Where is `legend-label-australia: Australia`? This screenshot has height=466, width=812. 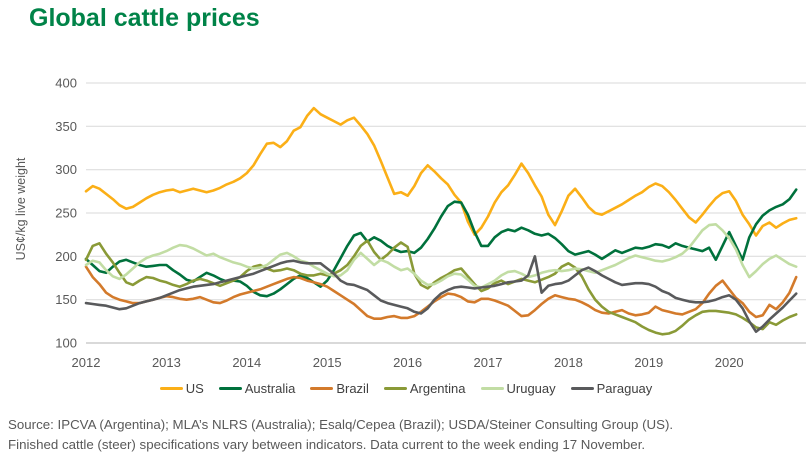
legend-label-australia: Australia is located at coordinates (270, 388).